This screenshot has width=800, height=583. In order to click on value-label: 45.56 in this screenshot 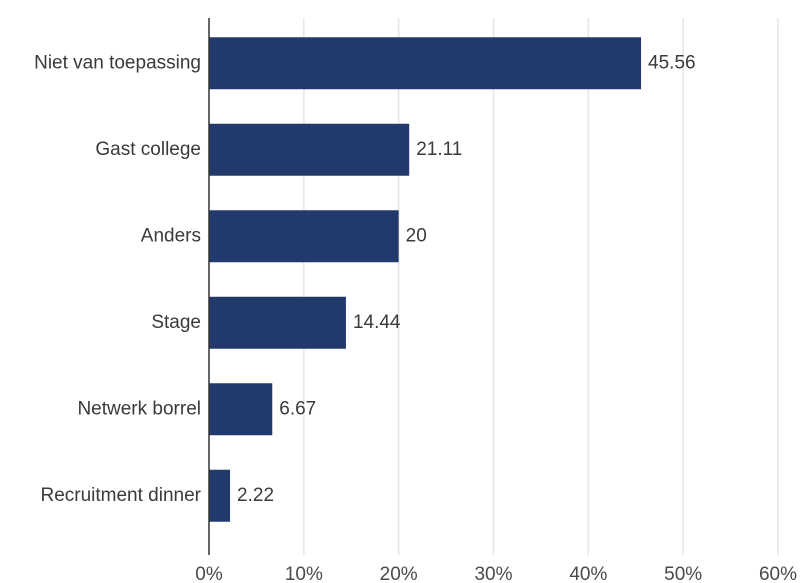, I will do `click(672, 62)`.